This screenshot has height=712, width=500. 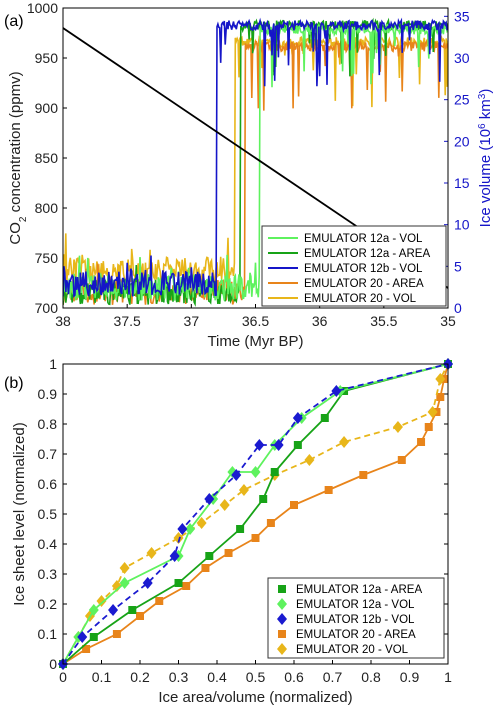 I want to click on y-left-tick-label: 850, so click(x=47, y=158).